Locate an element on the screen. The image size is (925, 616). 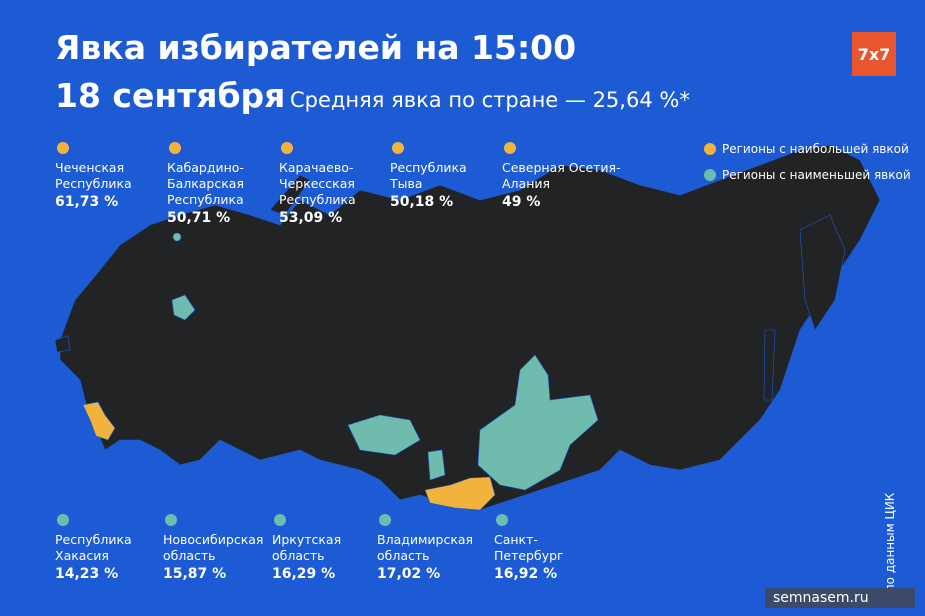
legend-item: Регионы с наибольшей явкой is located at coordinates (806, 149).